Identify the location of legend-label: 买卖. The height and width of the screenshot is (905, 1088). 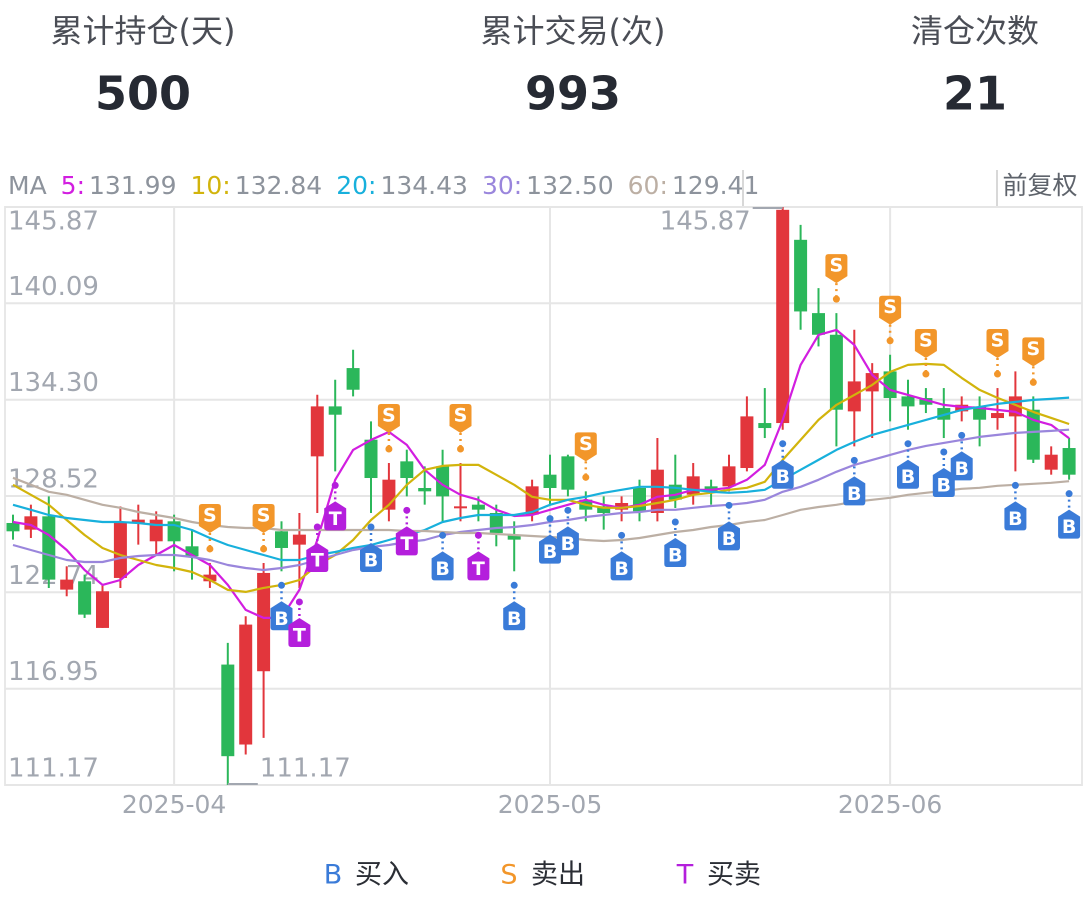
(734, 875).